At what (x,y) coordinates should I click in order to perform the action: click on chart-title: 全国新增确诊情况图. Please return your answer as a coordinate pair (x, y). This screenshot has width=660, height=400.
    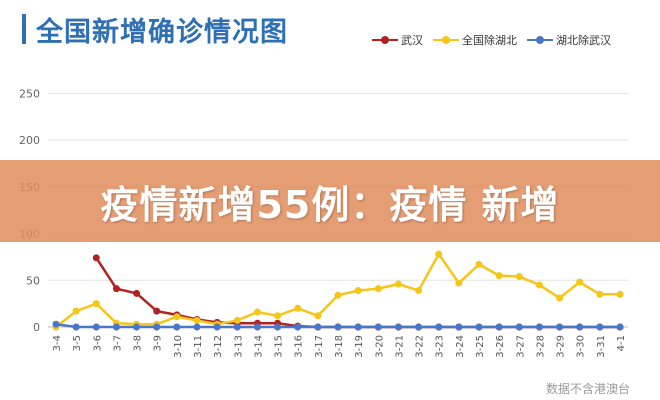
    Looking at the image, I should click on (162, 32).